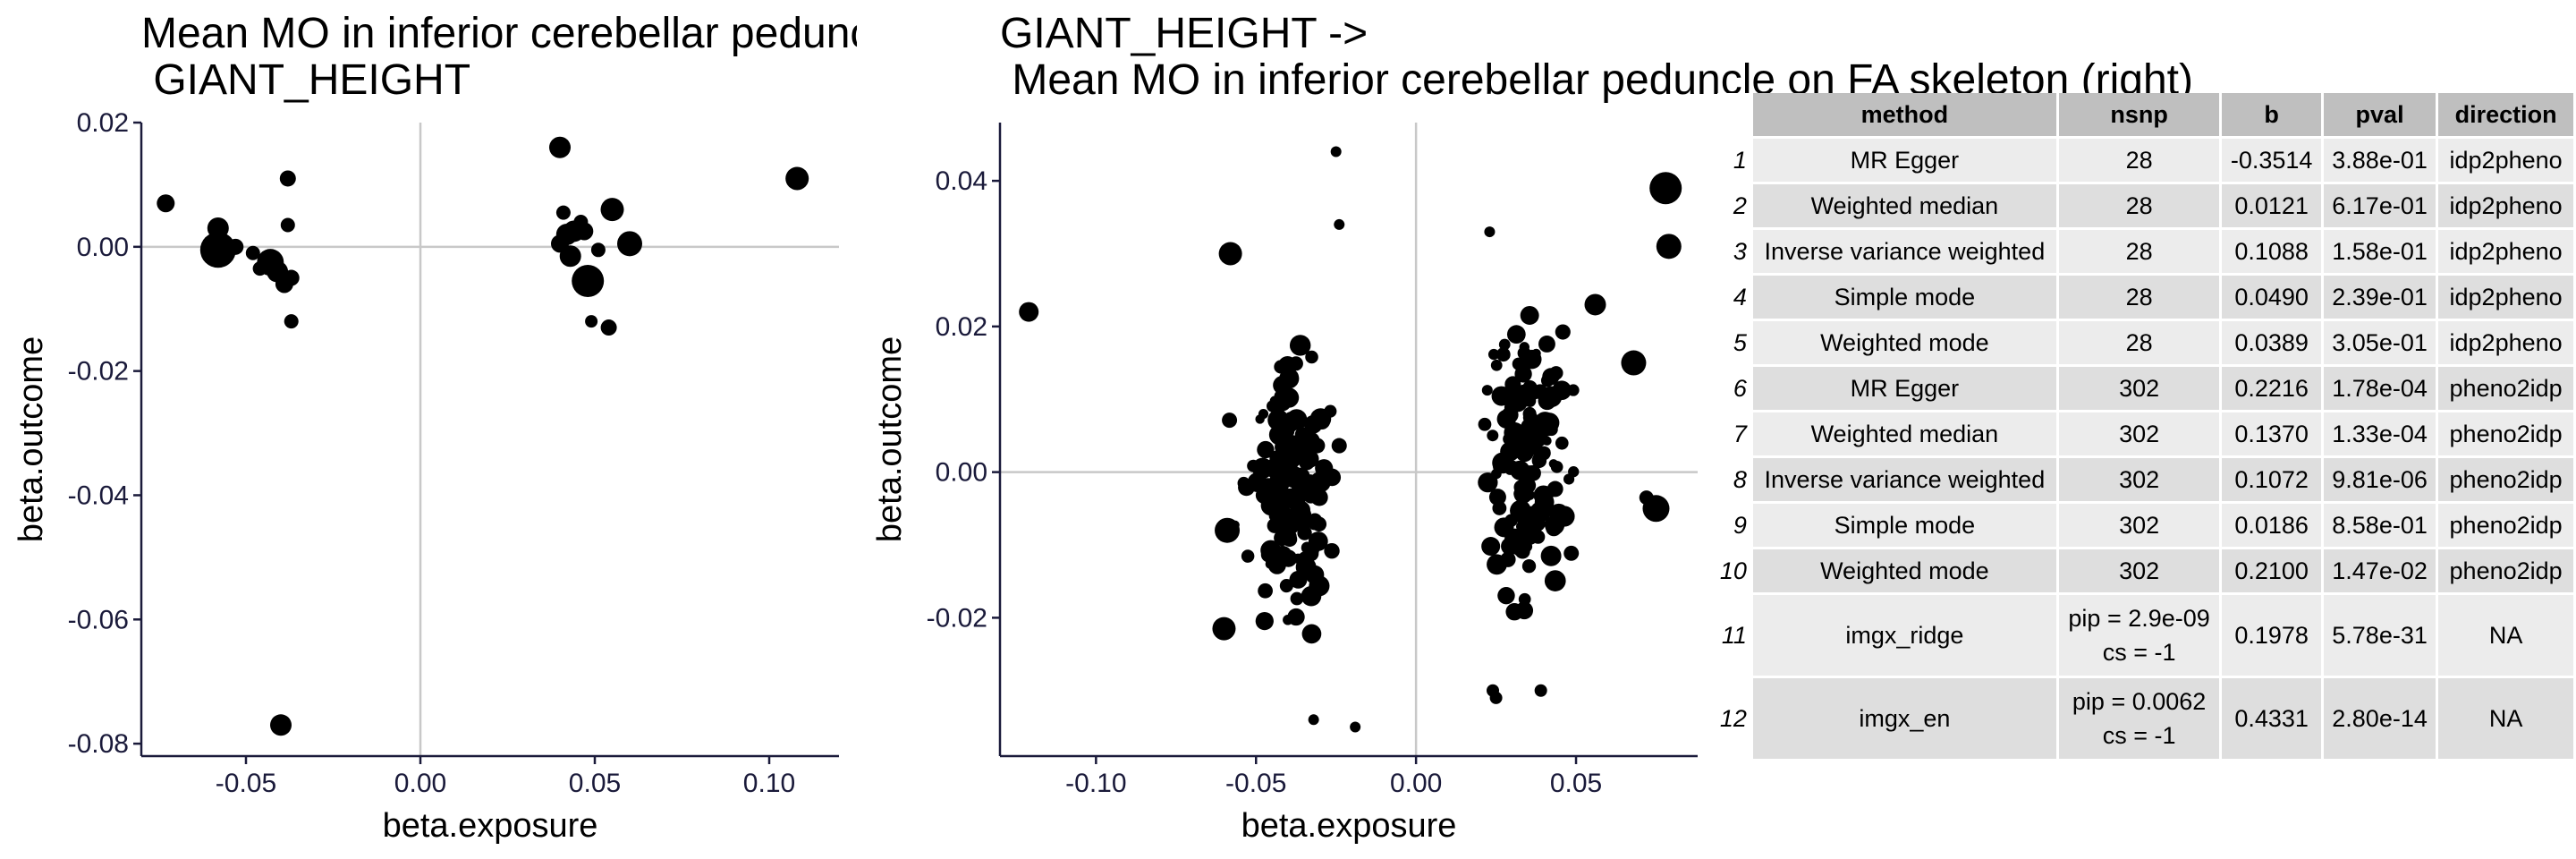 The width and height of the screenshot is (2576, 859). Describe the element at coordinates (31, 439) in the screenshot. I see `y-axis-label: beta.outcome` at that location.